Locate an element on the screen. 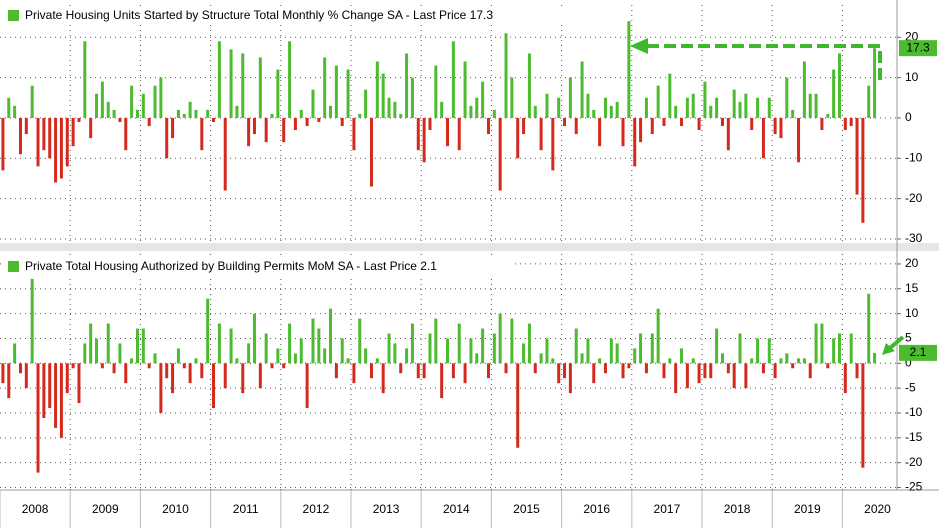 This screenshot has height=528, width=939. y-tick-label: -5 is located at coordinates (910, 387).